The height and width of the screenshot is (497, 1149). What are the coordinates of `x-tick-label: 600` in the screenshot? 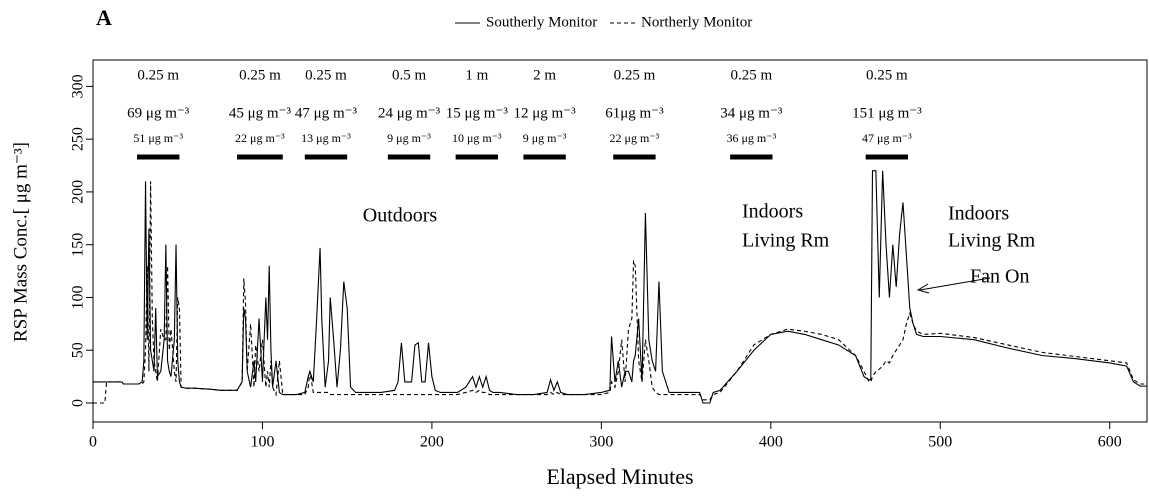 It's located at (1110, 442).